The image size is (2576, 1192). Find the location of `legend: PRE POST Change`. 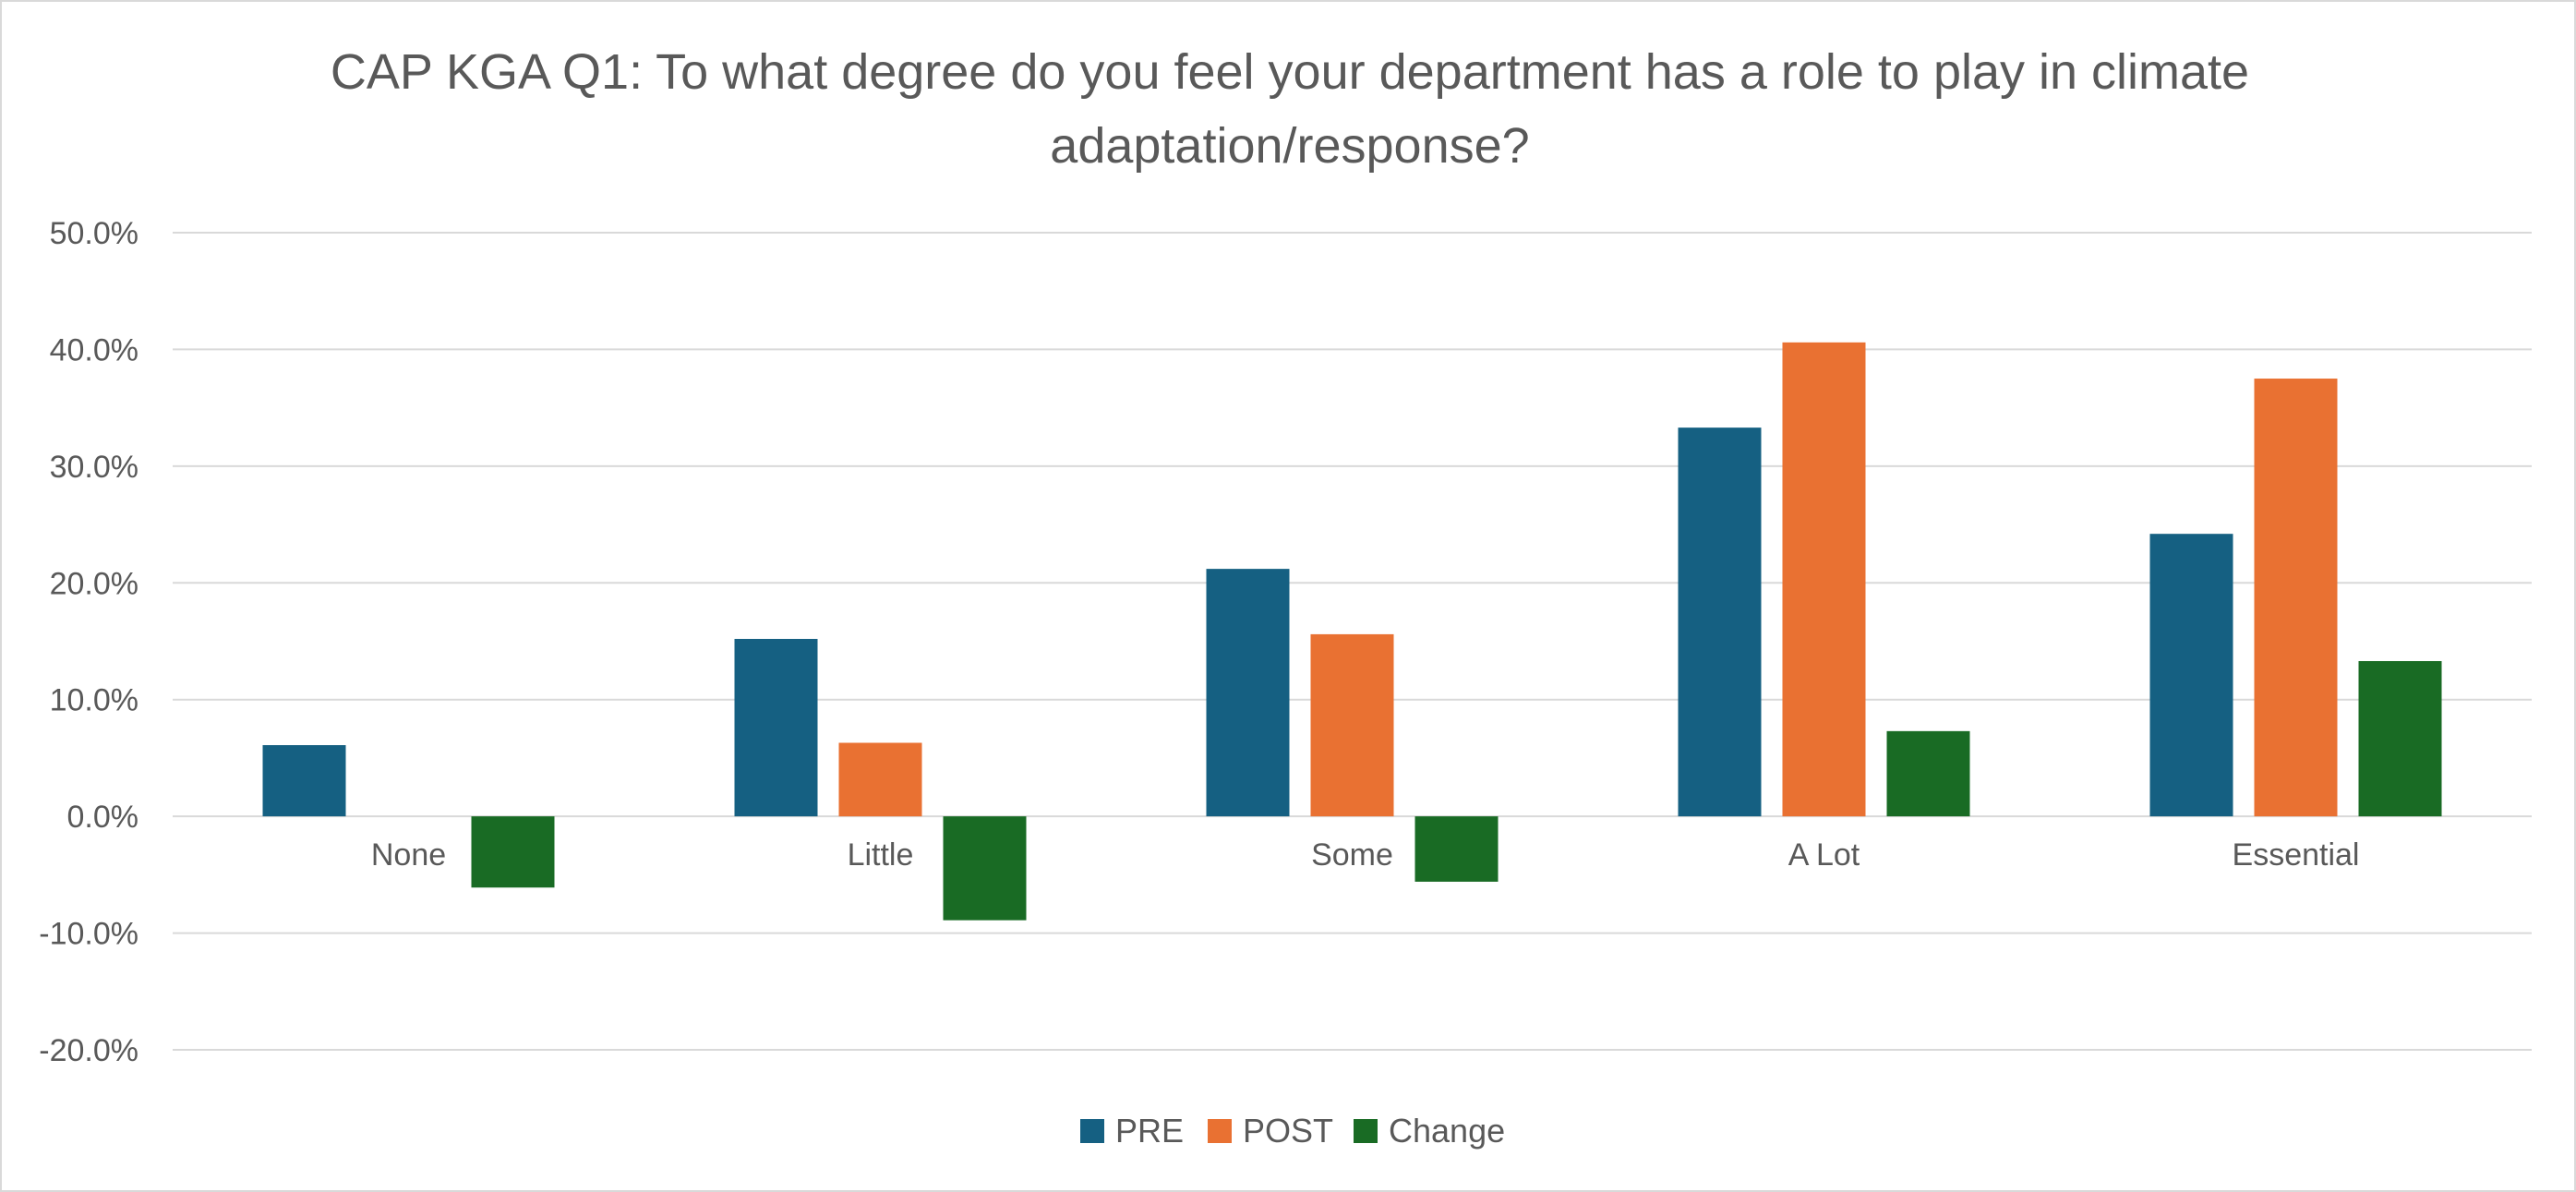

legend: PRE POST Change is located at coordinates (1292, 1131).